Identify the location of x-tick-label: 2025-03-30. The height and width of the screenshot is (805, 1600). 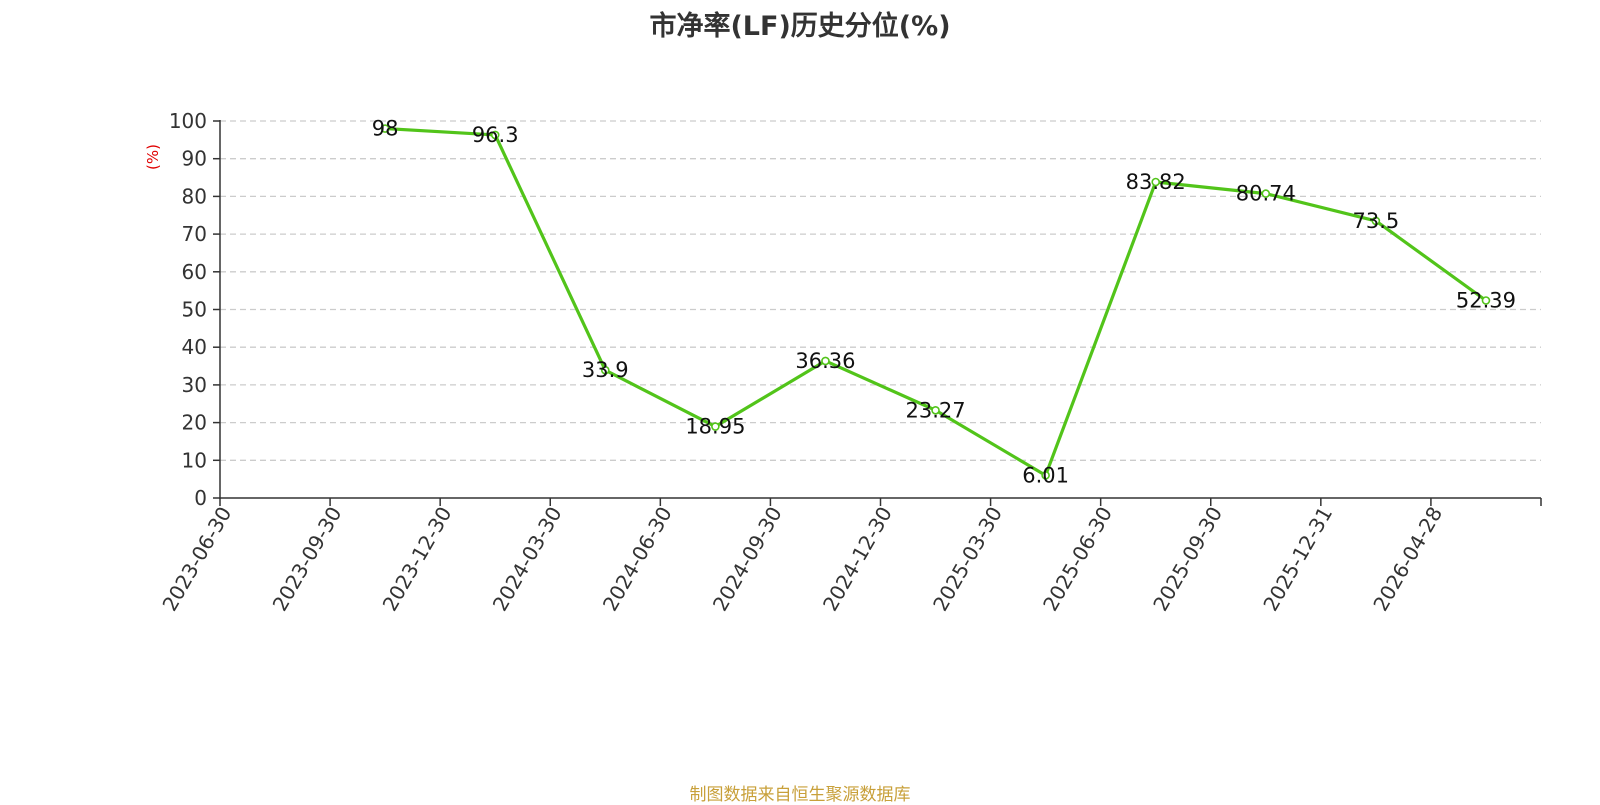
(967, 558).